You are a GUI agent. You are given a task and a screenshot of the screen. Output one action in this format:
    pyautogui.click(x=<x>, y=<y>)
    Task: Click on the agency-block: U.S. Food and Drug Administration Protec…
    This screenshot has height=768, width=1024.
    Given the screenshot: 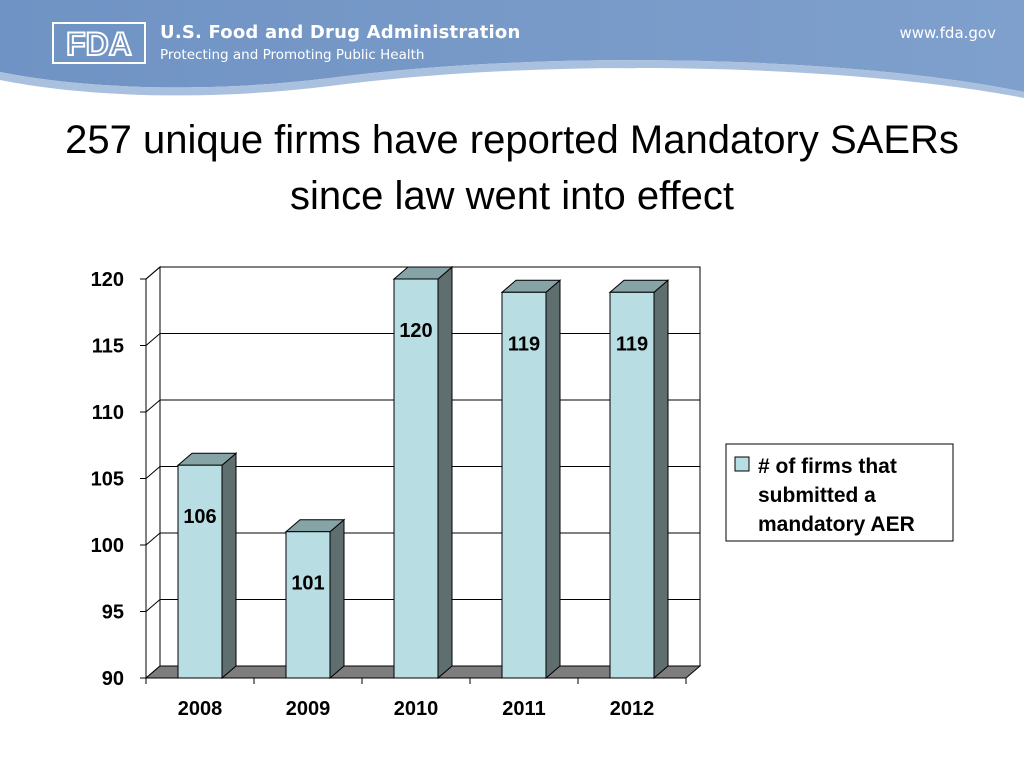 What is the action you would take?
    pyautogui.click(x=340, y=42)
    